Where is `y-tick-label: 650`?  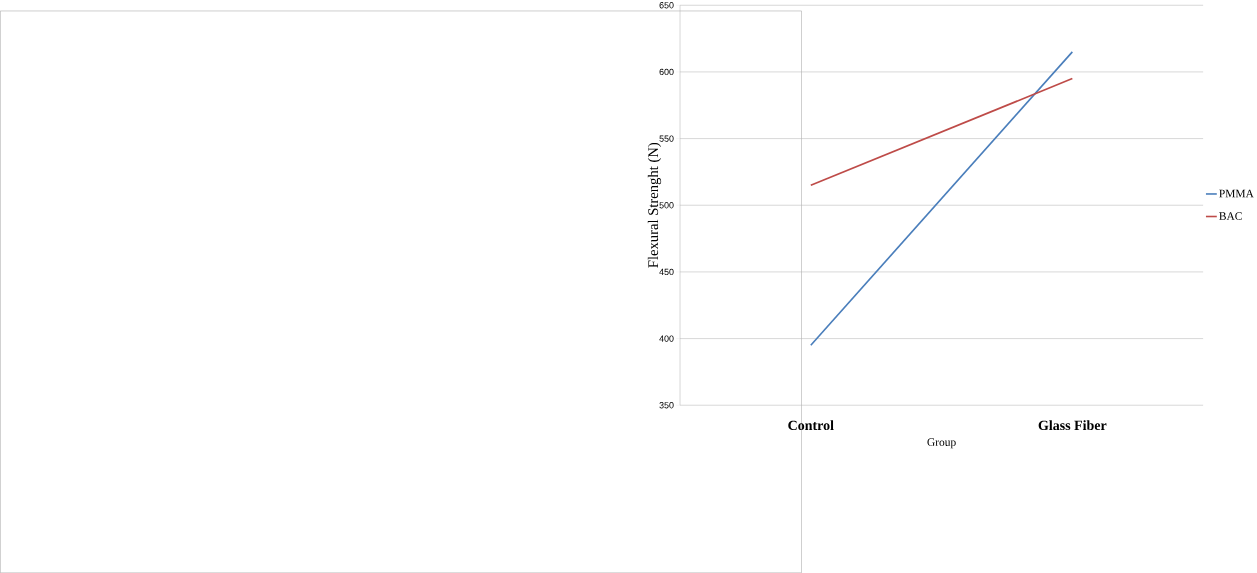
y-tick-label: 650 is located at coordinates (666, 5).